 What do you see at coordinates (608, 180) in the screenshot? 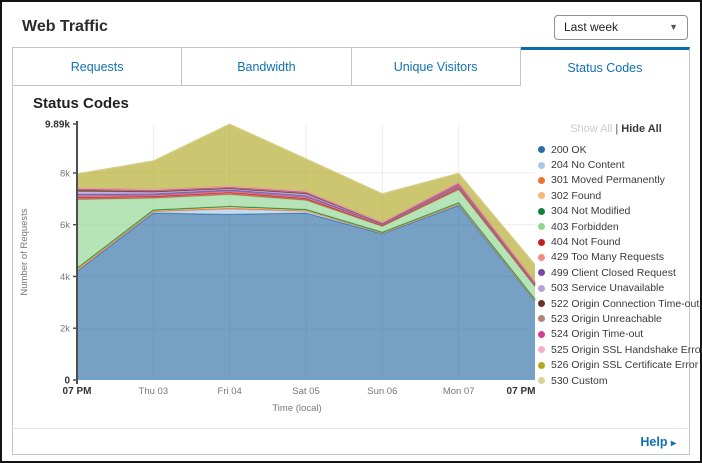
I see `legend-item-label: 301 Moved Permanently` at bounding box center [608, 180].